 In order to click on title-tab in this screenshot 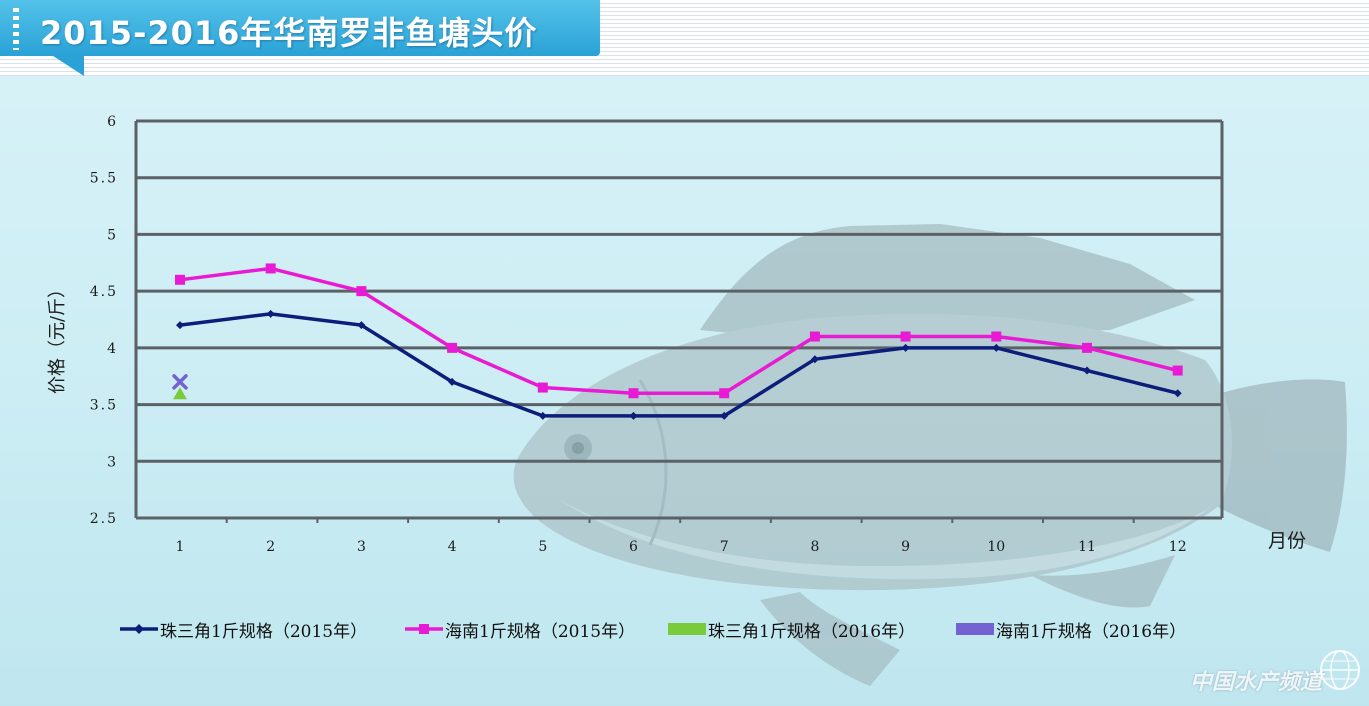, I will do `click(300, 28)`.